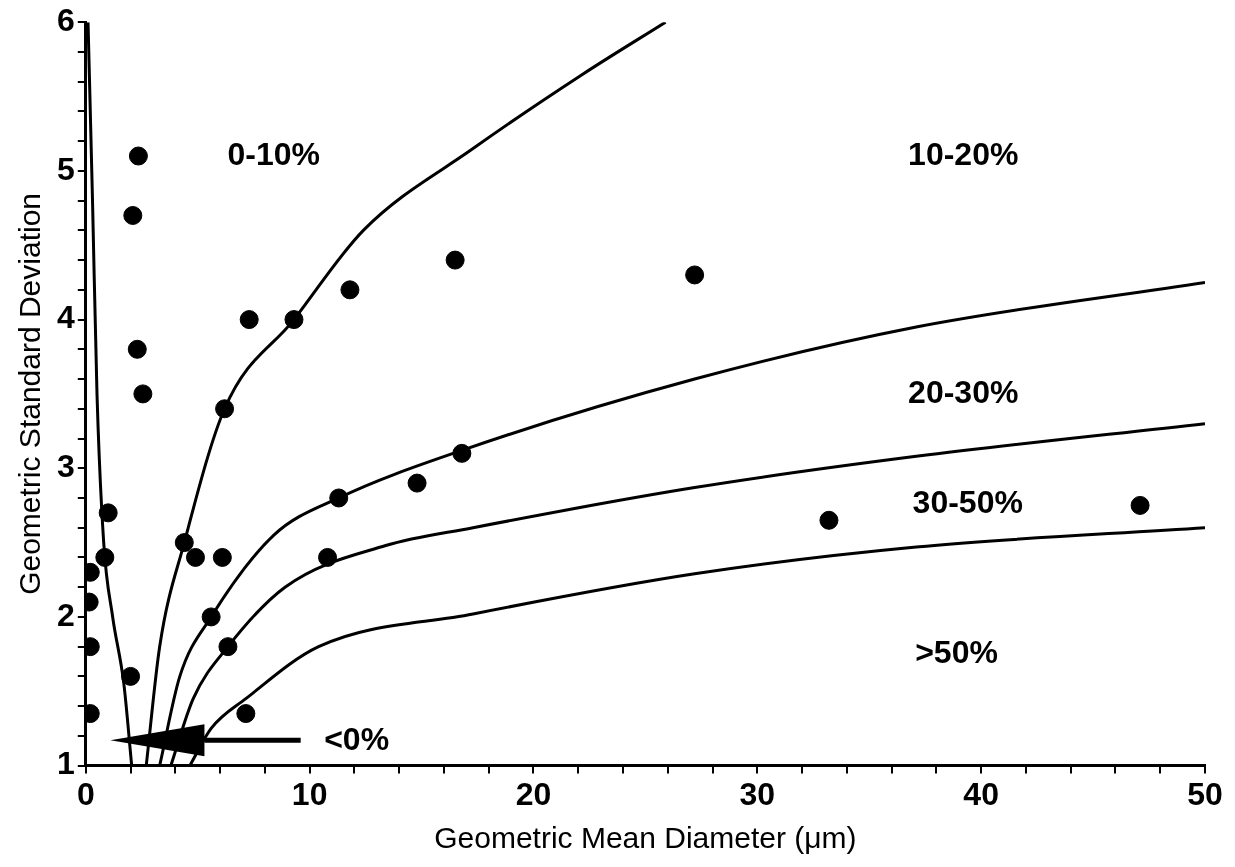 The height and width of the screenshot is (867, 1235). What do you see at coordinates (85, 793) in the screenshot?
I see `x-tick-label: 0` at bounding box center [85, 793].